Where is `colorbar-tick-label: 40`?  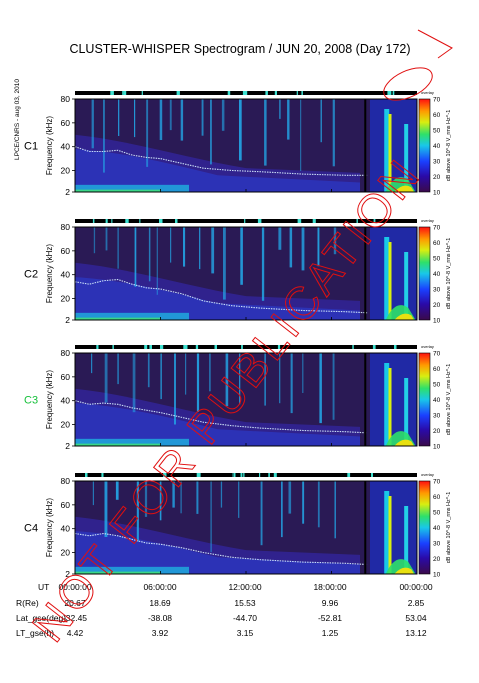 colorbar-tick-label: 40 is located at coordinates (437, 274).